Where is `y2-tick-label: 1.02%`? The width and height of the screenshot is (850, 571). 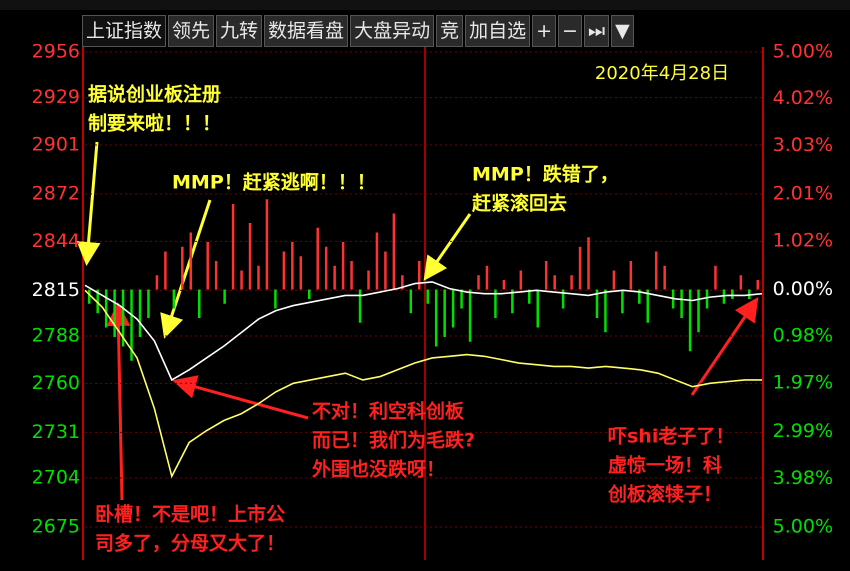
y2-tick-label: 1.02% is located at coordinates (803, 241).